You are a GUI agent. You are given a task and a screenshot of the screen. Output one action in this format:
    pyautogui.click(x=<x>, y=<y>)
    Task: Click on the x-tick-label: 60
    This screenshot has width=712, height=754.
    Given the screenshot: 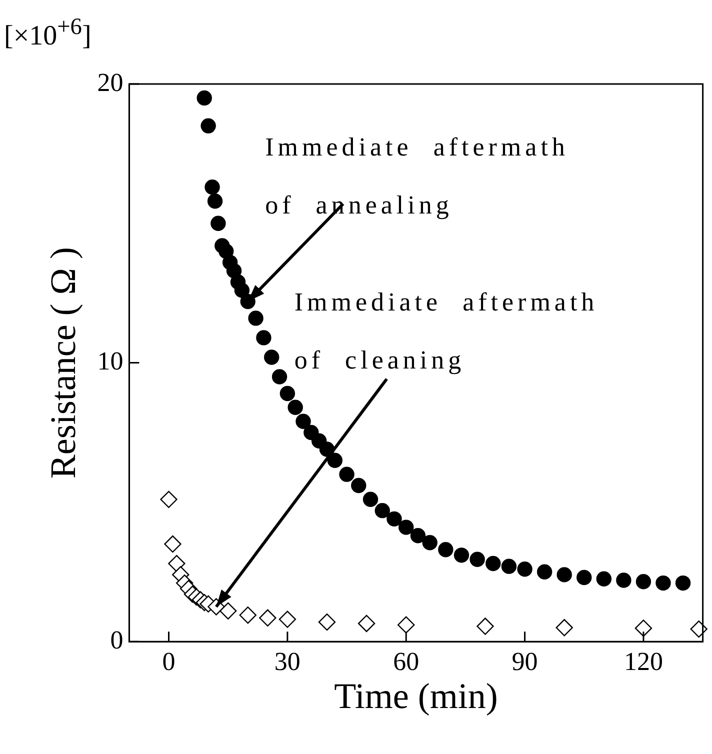 What is the action you would take?
    pyautogui.click(x=406, y=661)
    